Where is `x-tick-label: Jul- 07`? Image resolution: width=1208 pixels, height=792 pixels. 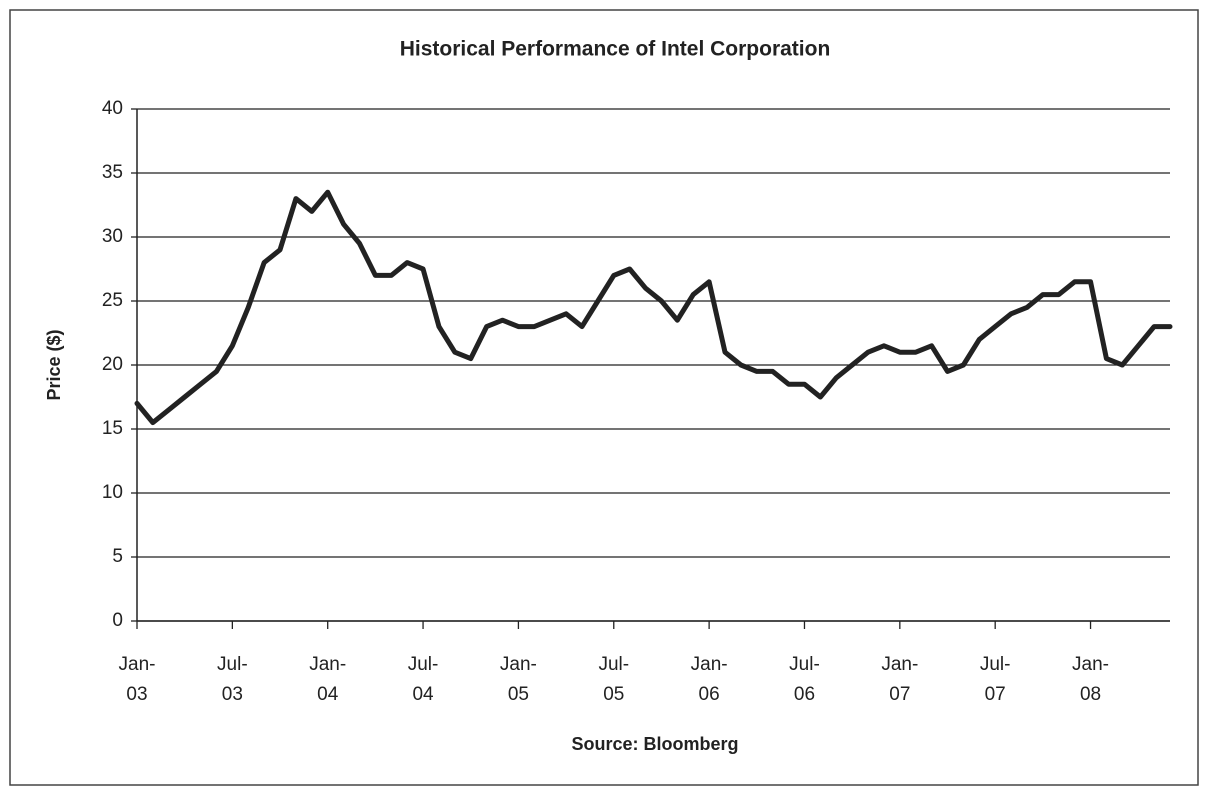
x-tick-label: Jul- 07 is located at coordinates (995, 679).